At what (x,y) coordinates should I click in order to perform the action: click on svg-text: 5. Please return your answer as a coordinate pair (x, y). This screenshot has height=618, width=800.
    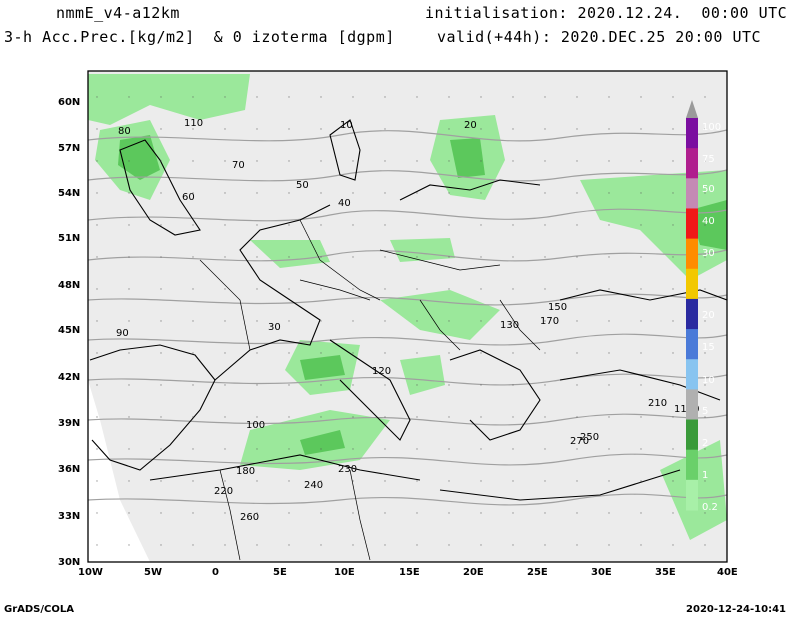
    Looking at the image, I should click on (705, 411).